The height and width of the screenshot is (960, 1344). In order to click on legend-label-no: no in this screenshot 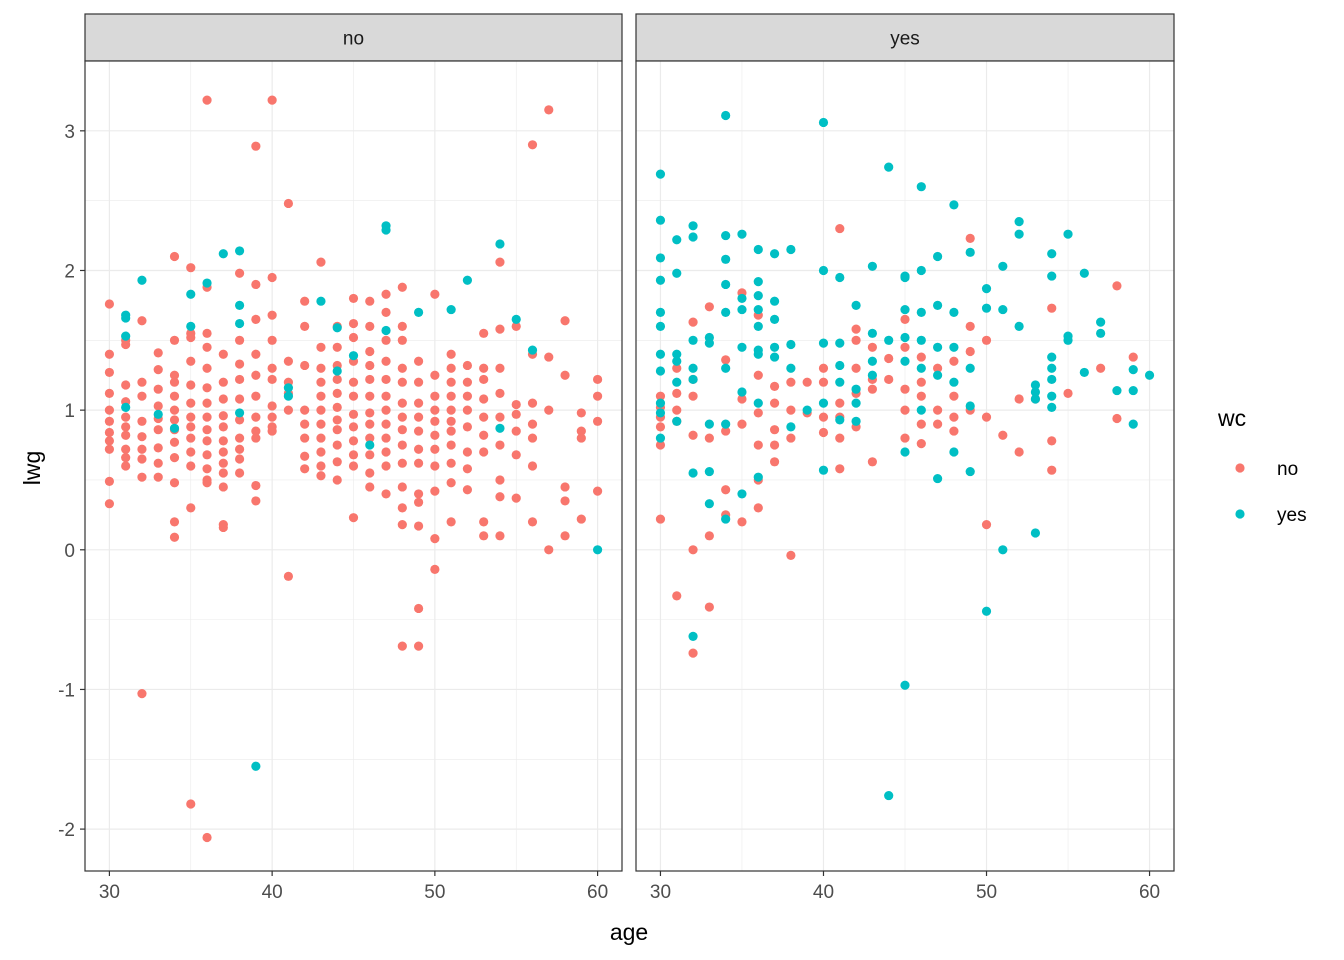, I will do `click(1287, 469)`.